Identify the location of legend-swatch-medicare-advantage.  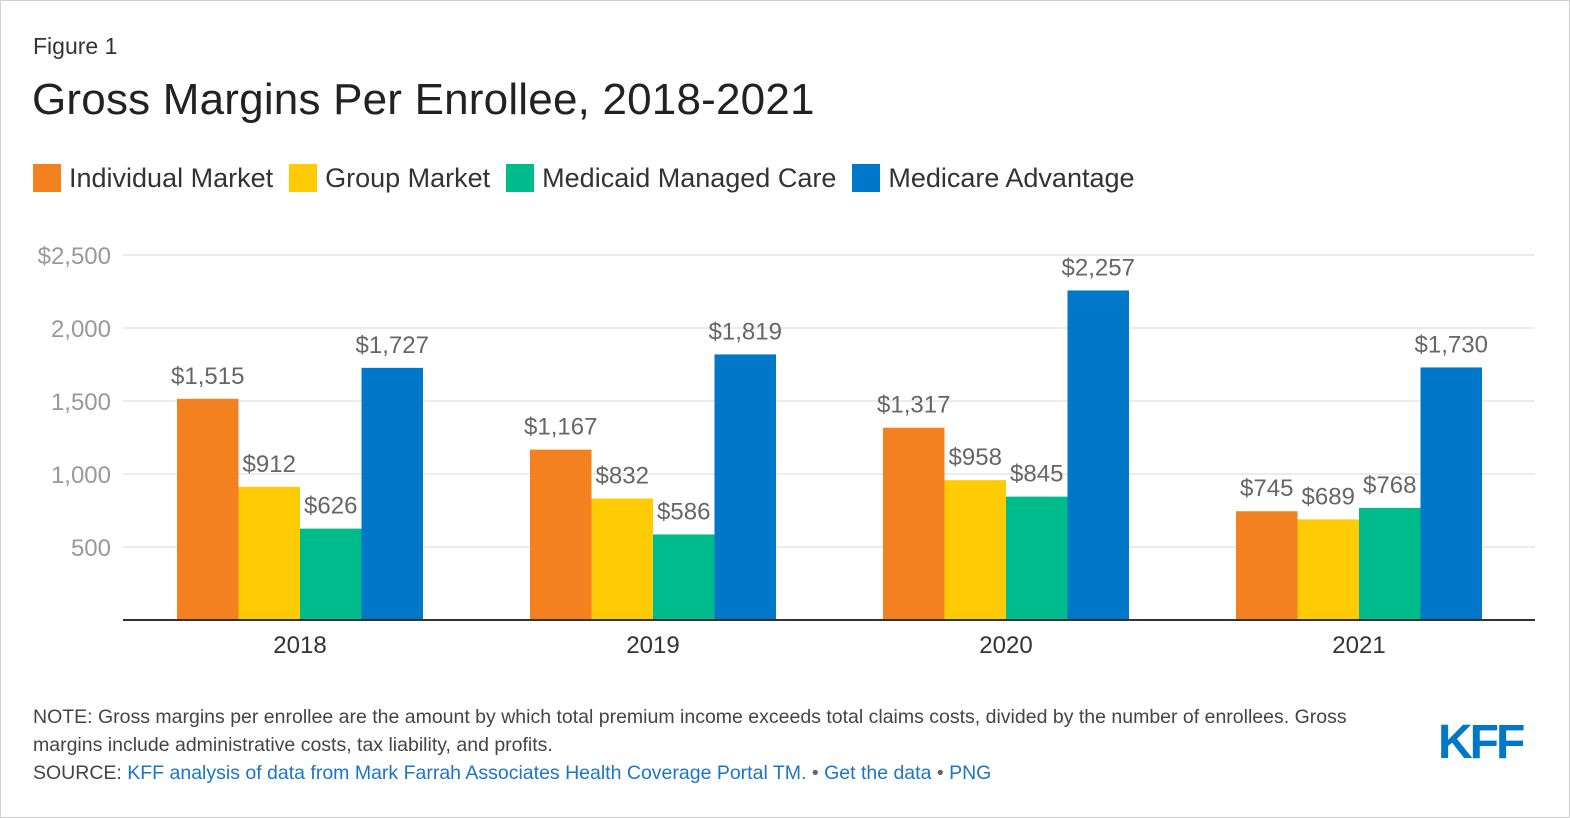
(866, 178).